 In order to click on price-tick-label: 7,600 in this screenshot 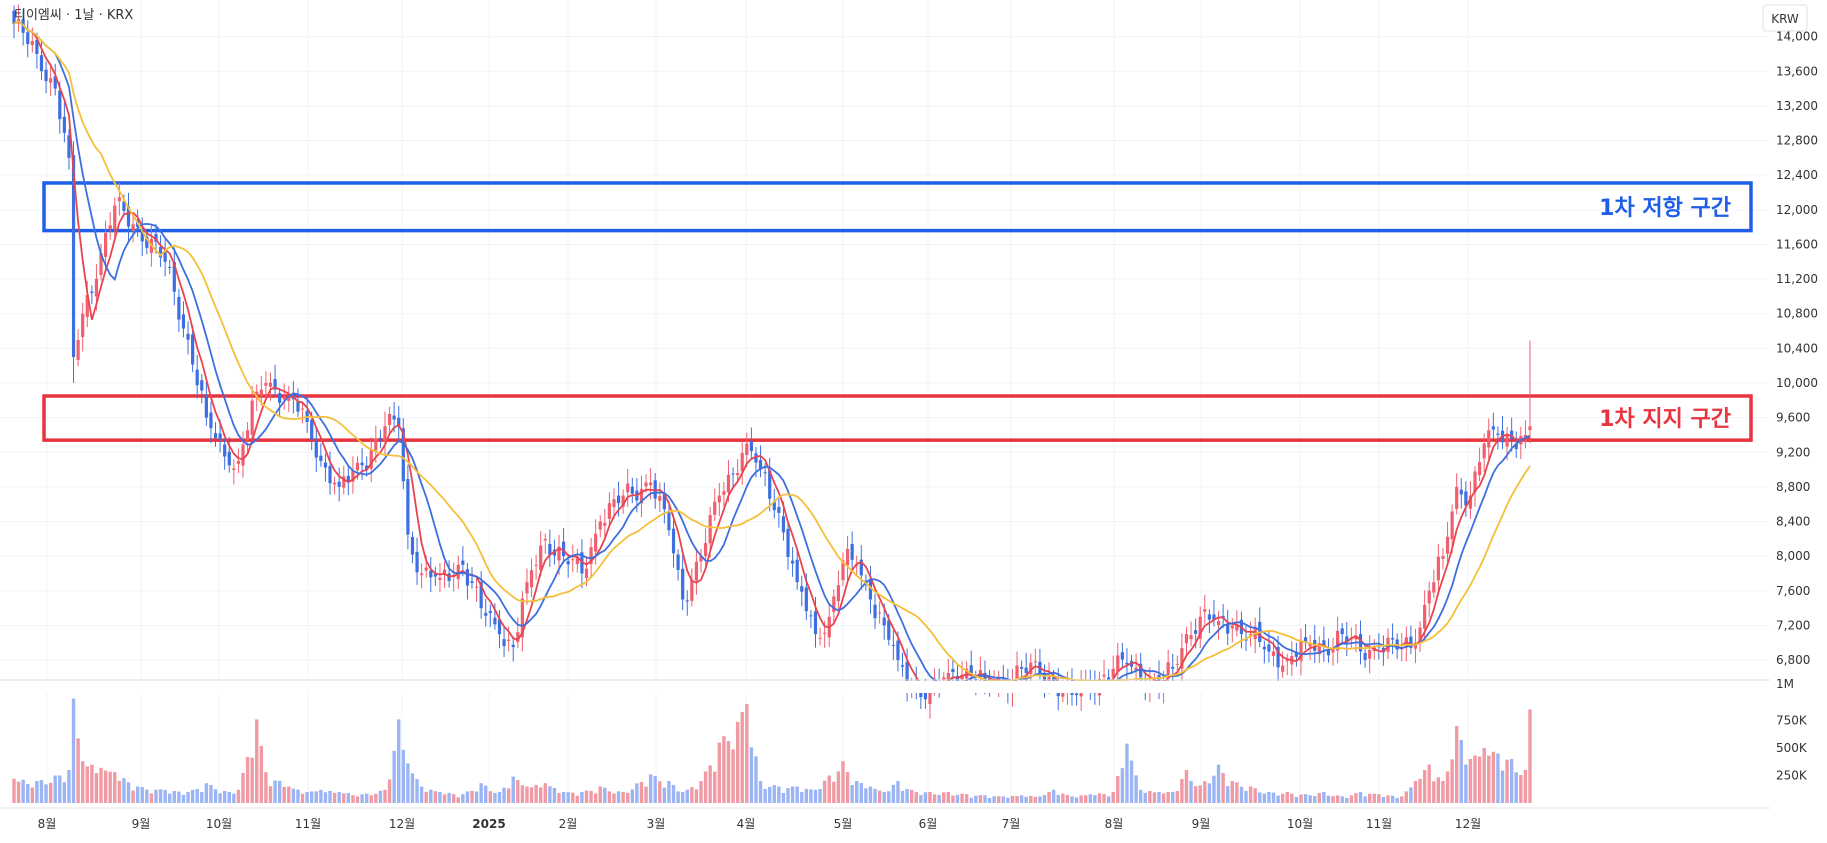, I will do `click(1793, 591)`.